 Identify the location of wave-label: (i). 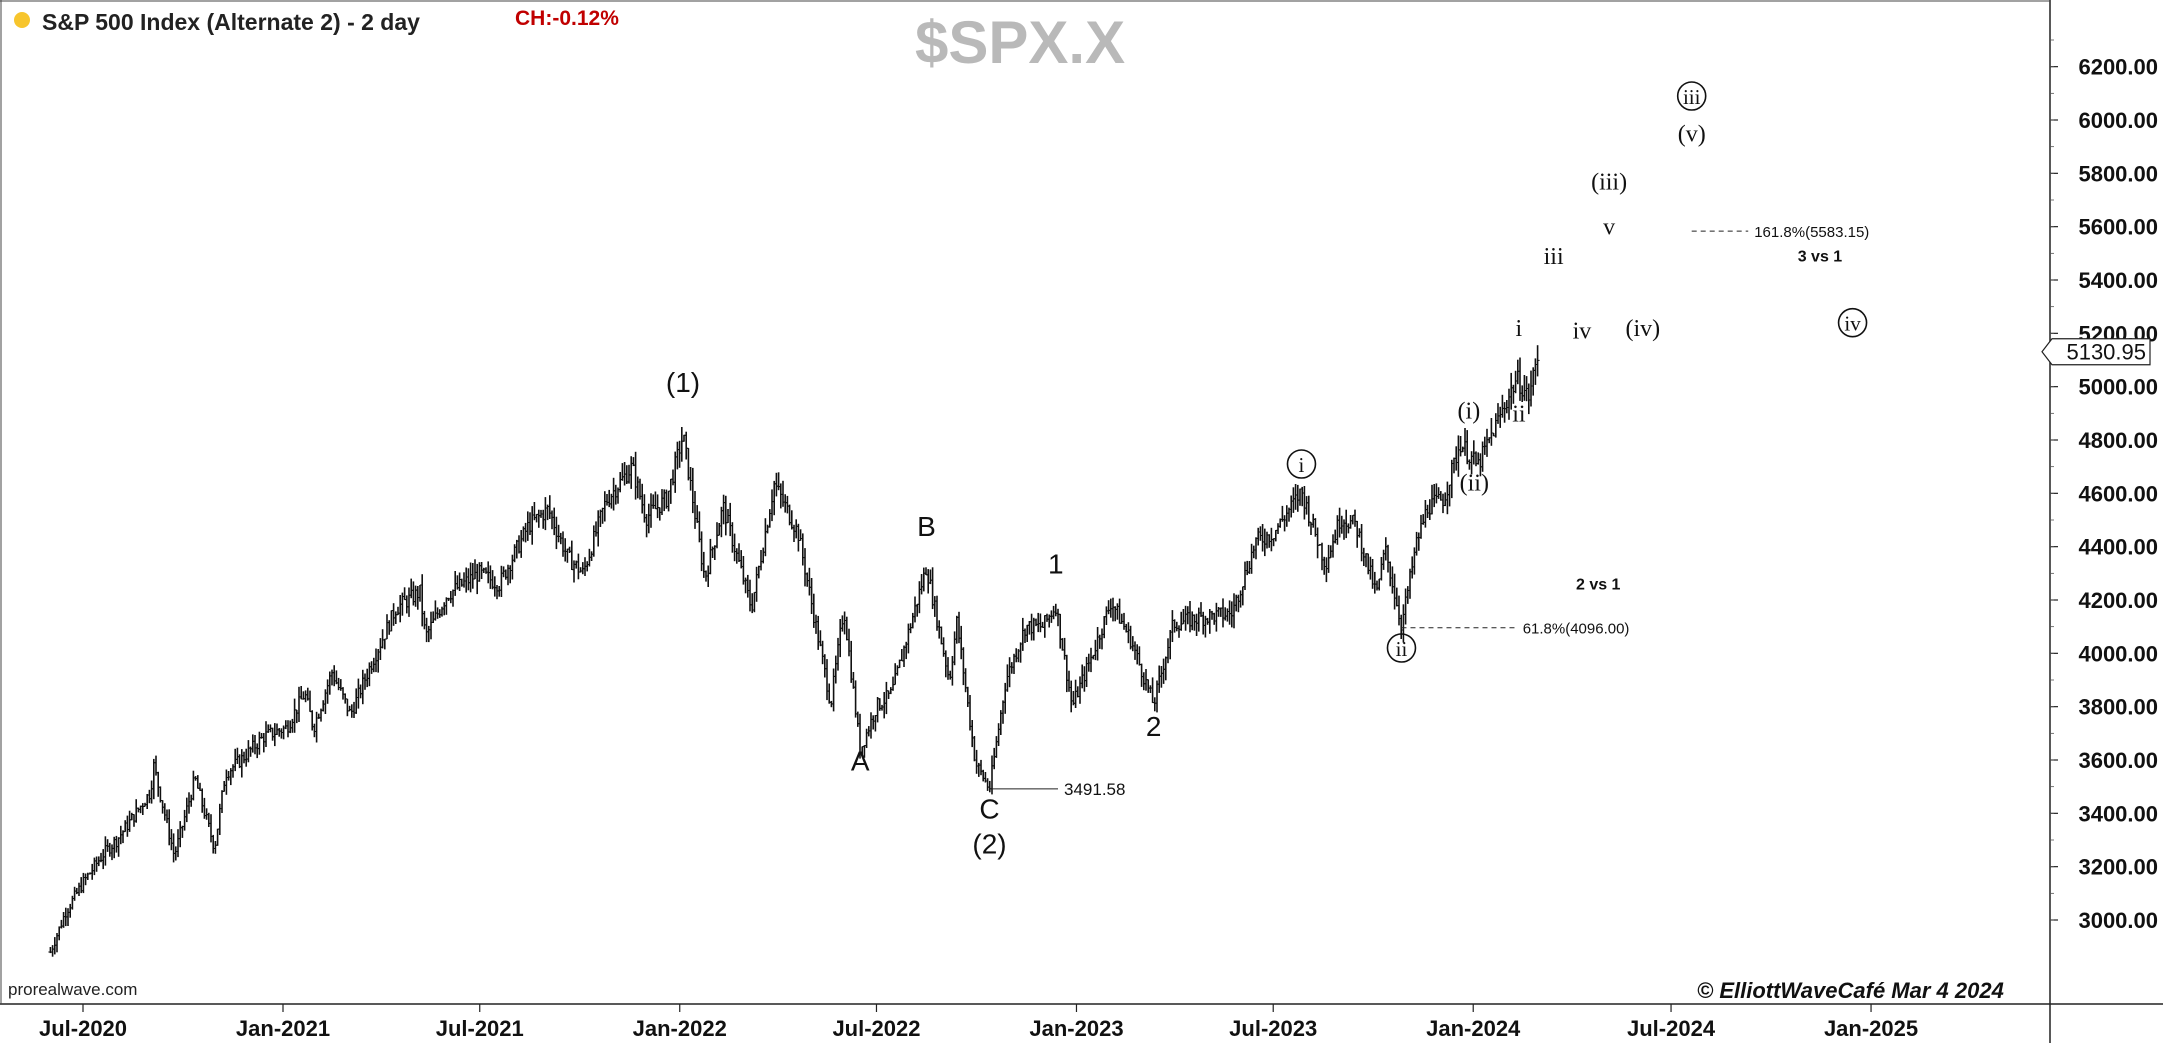
(1469, 412).